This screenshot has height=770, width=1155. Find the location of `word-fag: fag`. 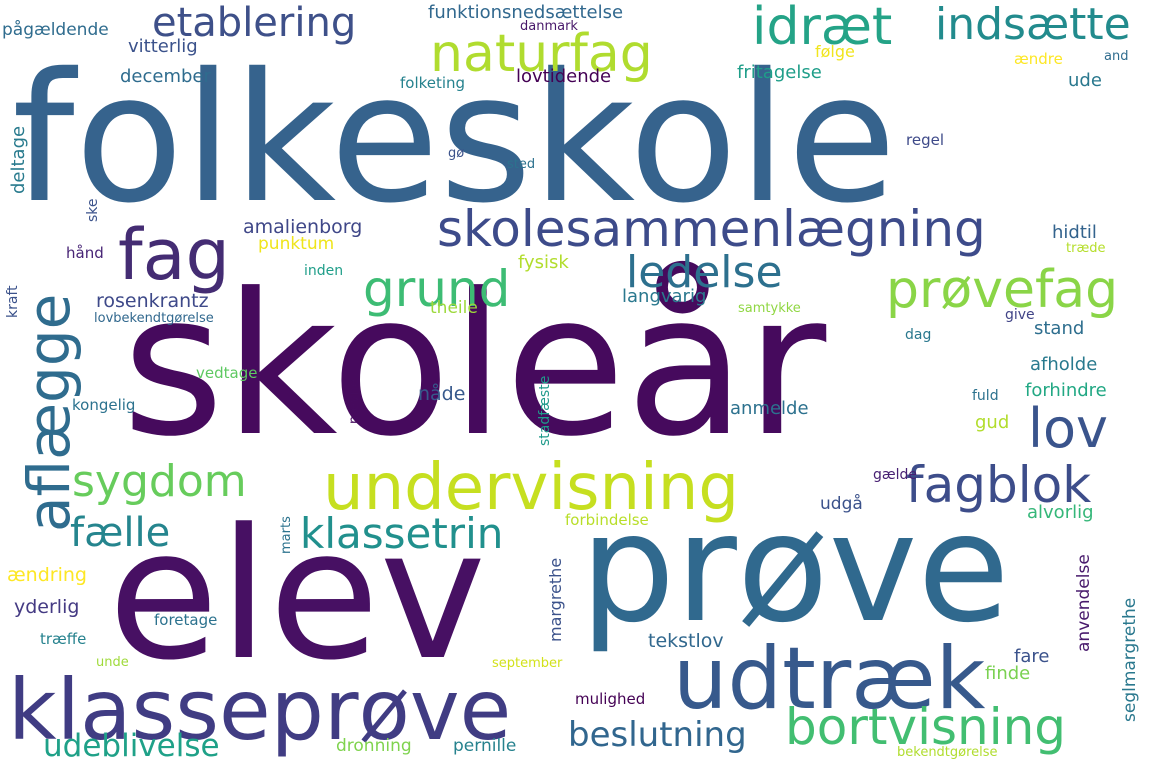

word-fag: fag is located at coordinates (174, 255).